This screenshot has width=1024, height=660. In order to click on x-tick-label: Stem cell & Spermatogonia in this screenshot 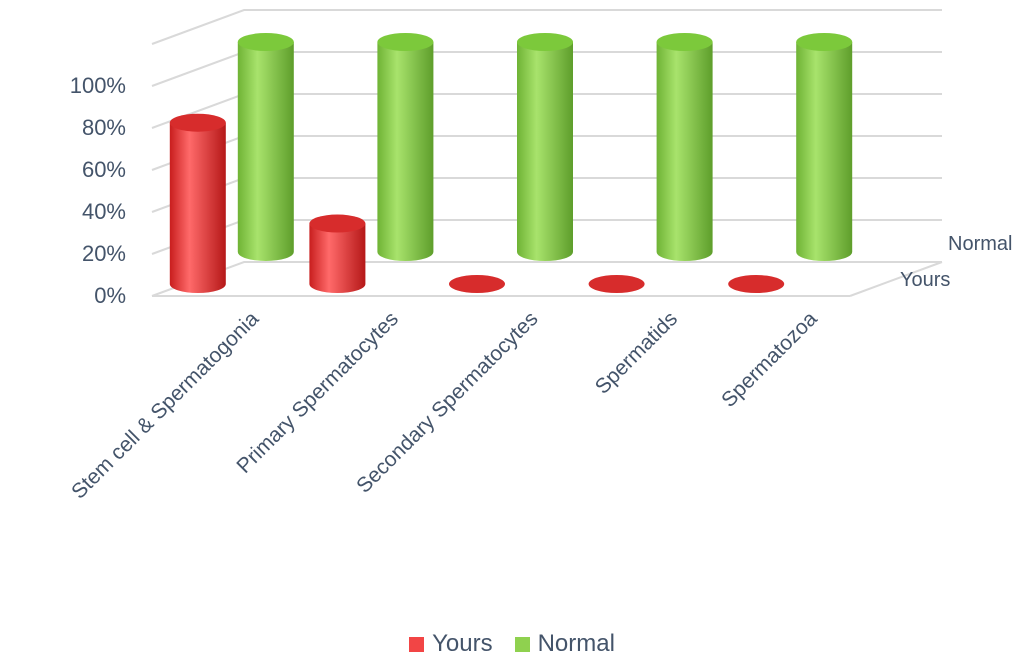, I will do `click(165, 405)`.